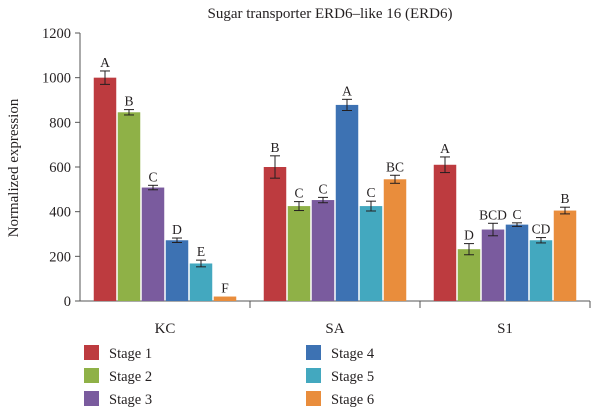 The image size is (600, 414). What do you see at coordinates (130, 354) in the screenshot?
I see `legend-label: Stage 1` at bounding box center [130, 354].